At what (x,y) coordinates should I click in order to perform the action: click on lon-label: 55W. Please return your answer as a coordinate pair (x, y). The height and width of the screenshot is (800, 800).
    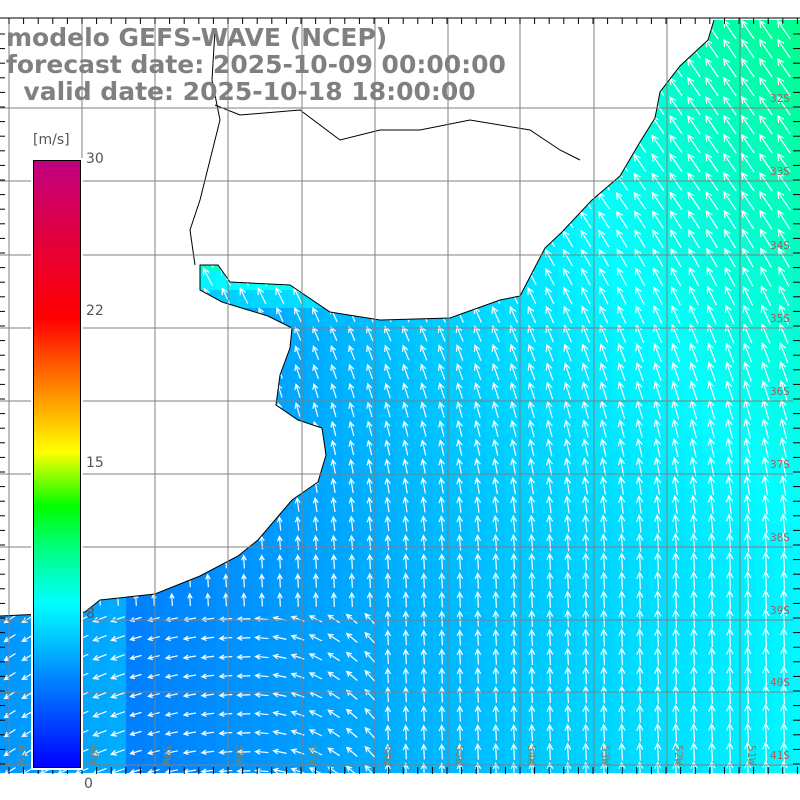
    Looking at the image, I should click on (459, 755).